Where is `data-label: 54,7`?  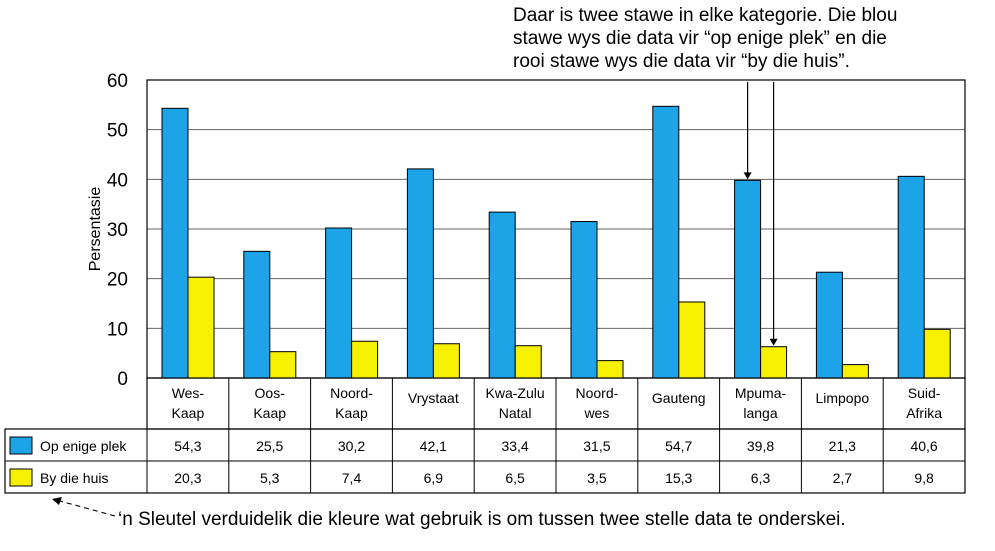 data-label: 54,7 is located at coordinates (678, 446).